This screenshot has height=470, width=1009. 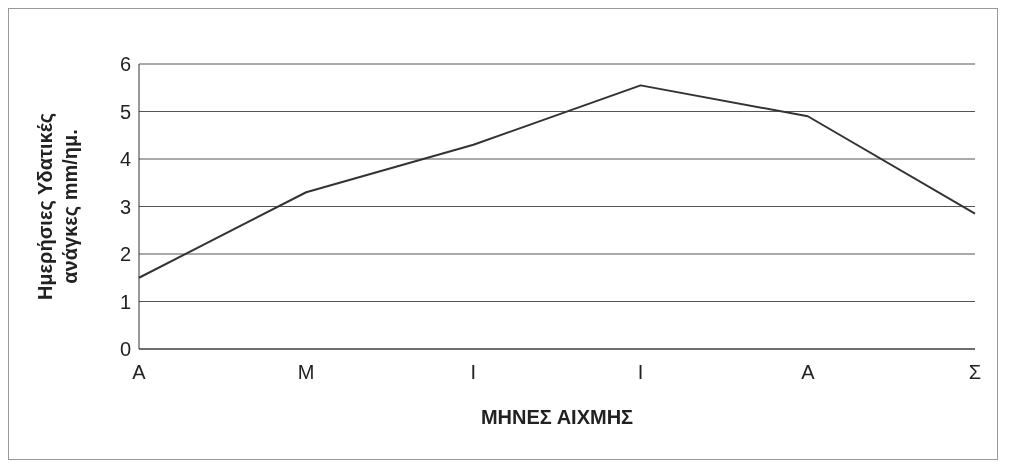 I want to click on y-axis-title: Ημερήσιες Υδατικές ανάγκες mm/ημ., so click(x=57, y=206).